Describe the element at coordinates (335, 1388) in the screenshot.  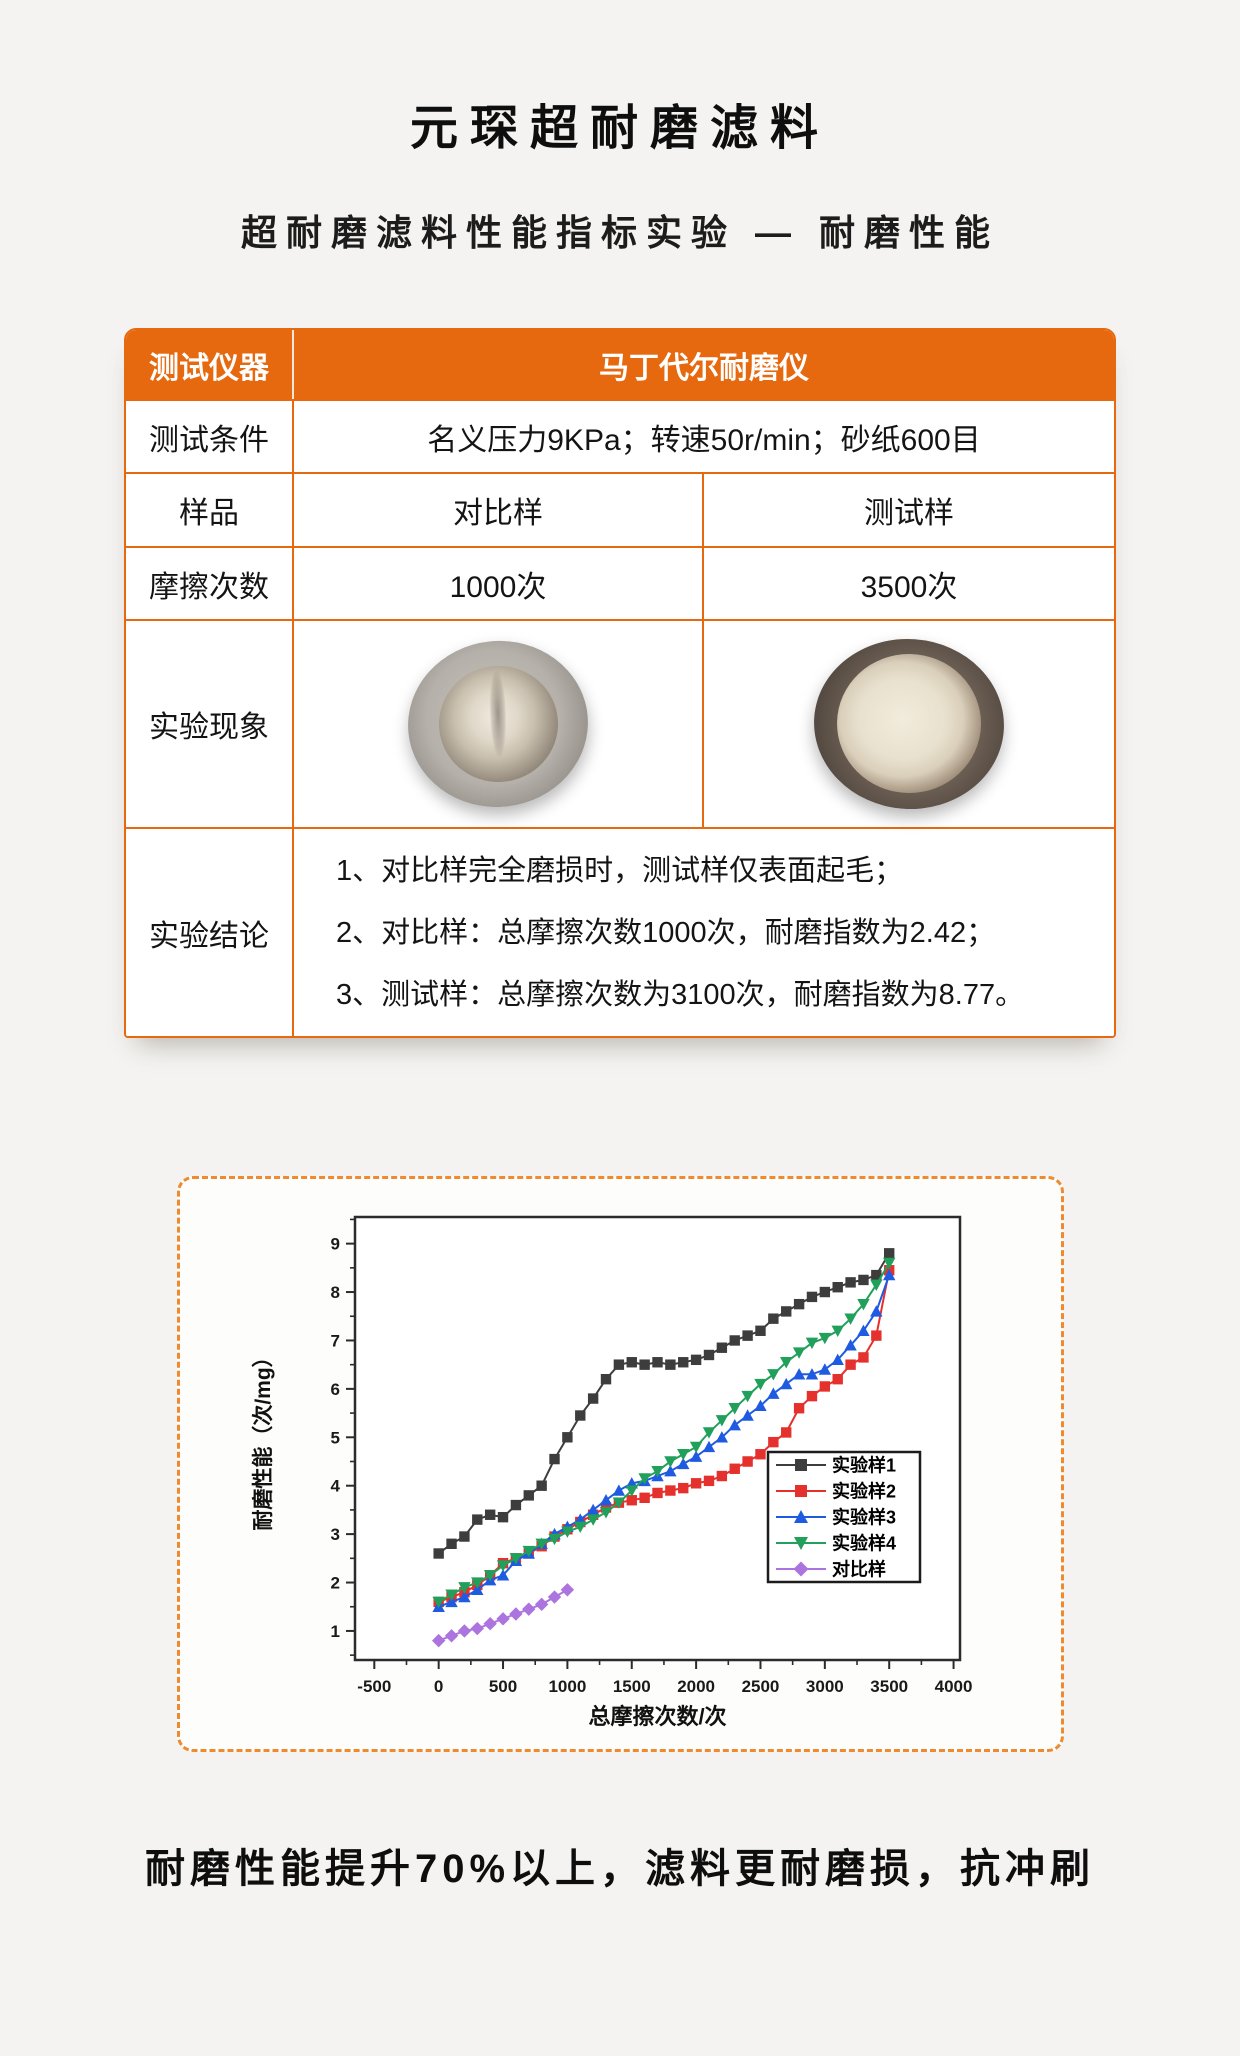
I see `y-tick-label: 6` at that location.